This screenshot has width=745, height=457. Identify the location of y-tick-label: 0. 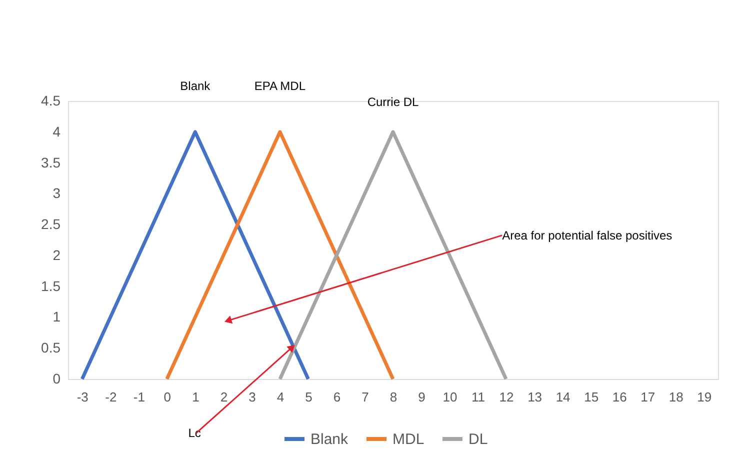
(56, 378).